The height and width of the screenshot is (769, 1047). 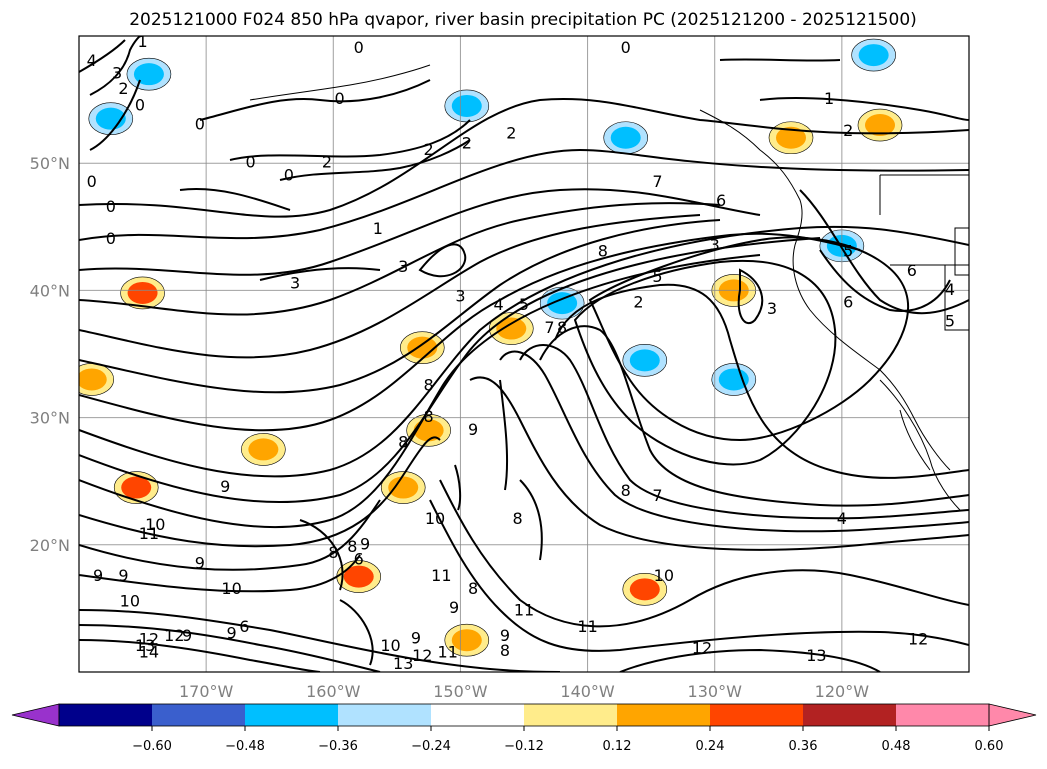 What do you see at coordinates (245, 746) in the screenshot?
I see `colorbar-tick-label: −0.48` at bounding box center [245, 746].